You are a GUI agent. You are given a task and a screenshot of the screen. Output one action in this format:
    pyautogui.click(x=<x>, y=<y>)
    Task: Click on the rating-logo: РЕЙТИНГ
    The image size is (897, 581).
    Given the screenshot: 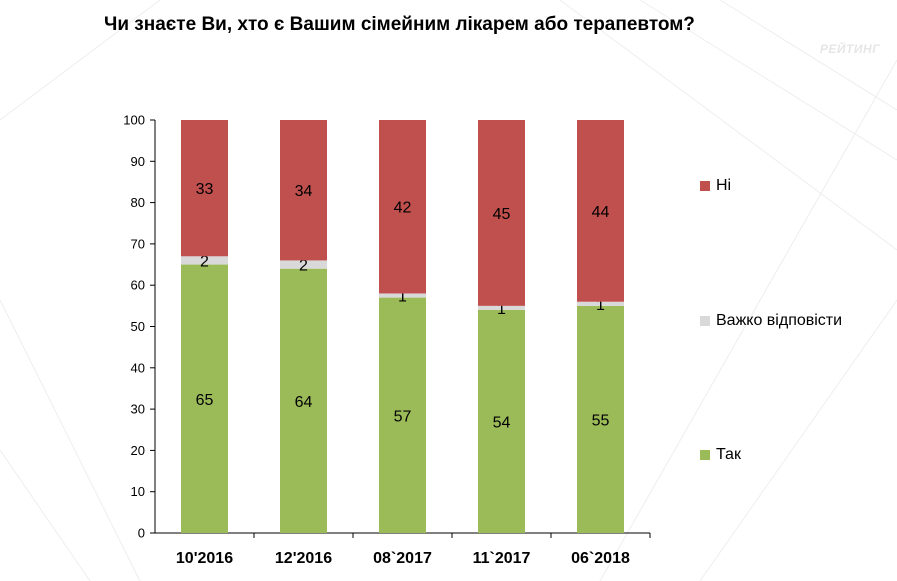 What is the action you would take?
    pyautogui.click(x=850, y=30)
    